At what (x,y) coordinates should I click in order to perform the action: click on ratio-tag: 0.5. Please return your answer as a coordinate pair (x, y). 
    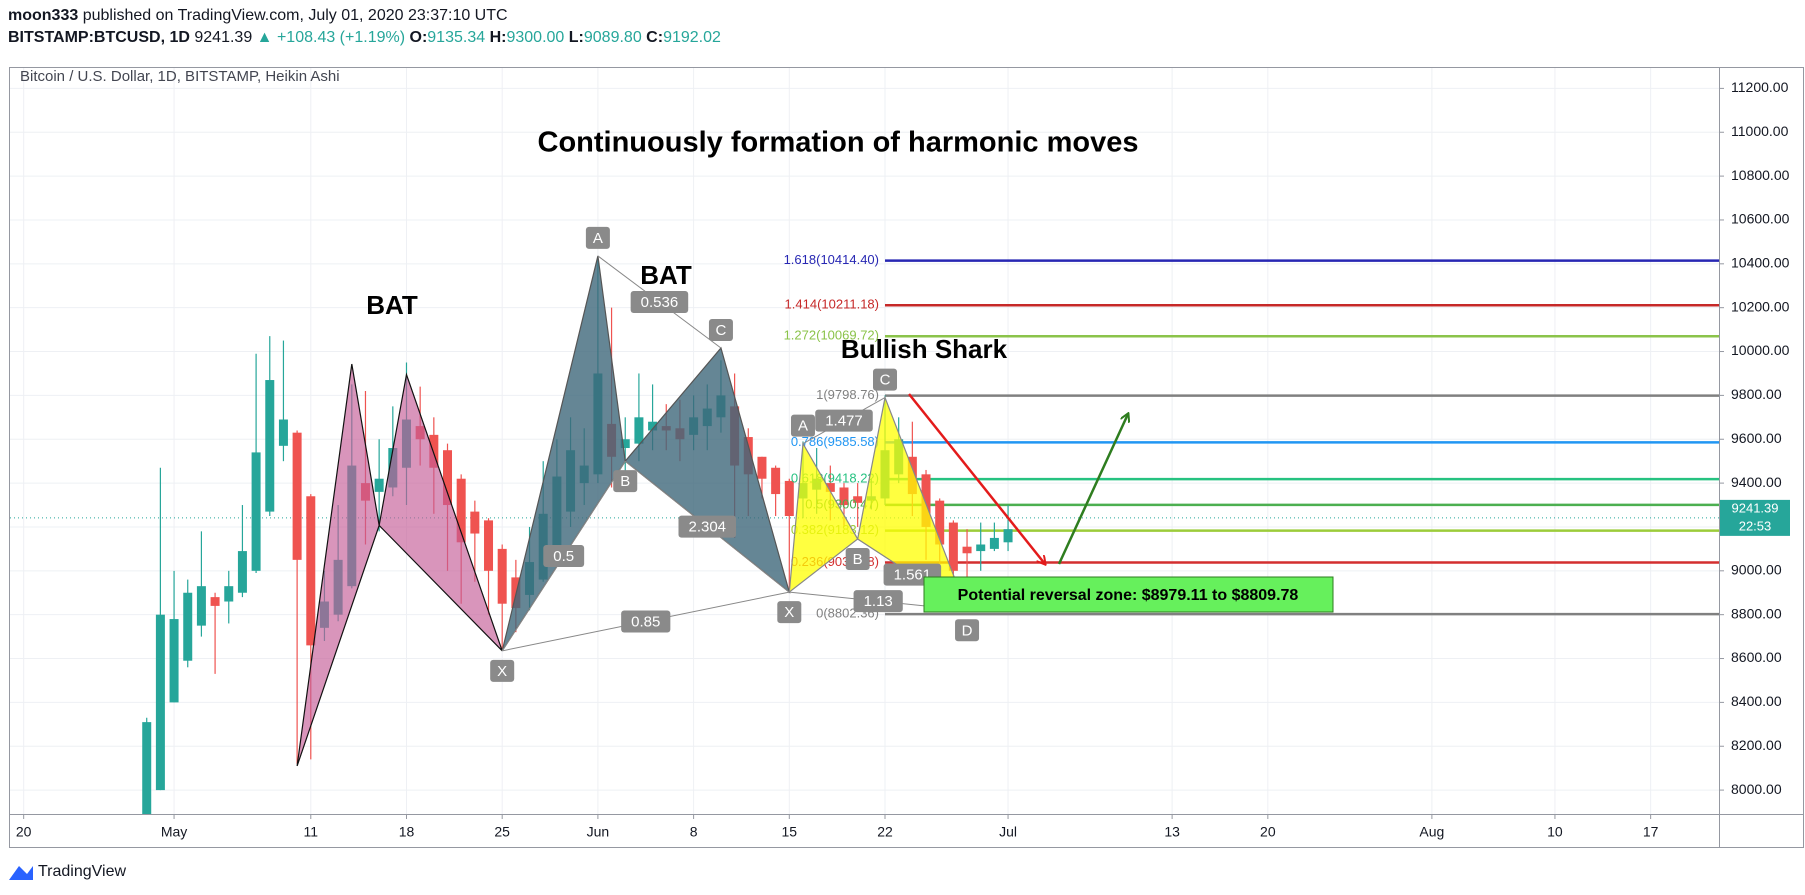
    Looking at the image, I should click on (564, 556).